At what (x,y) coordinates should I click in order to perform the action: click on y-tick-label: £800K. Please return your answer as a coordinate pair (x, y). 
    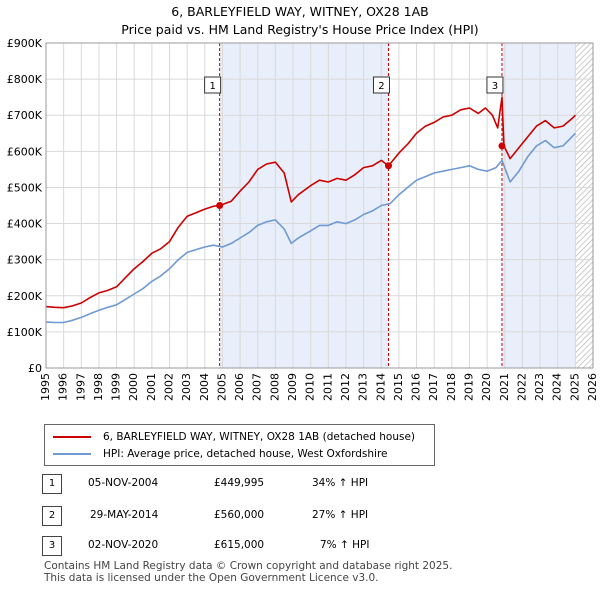
    Looking at the image, I should click on (25, 79).